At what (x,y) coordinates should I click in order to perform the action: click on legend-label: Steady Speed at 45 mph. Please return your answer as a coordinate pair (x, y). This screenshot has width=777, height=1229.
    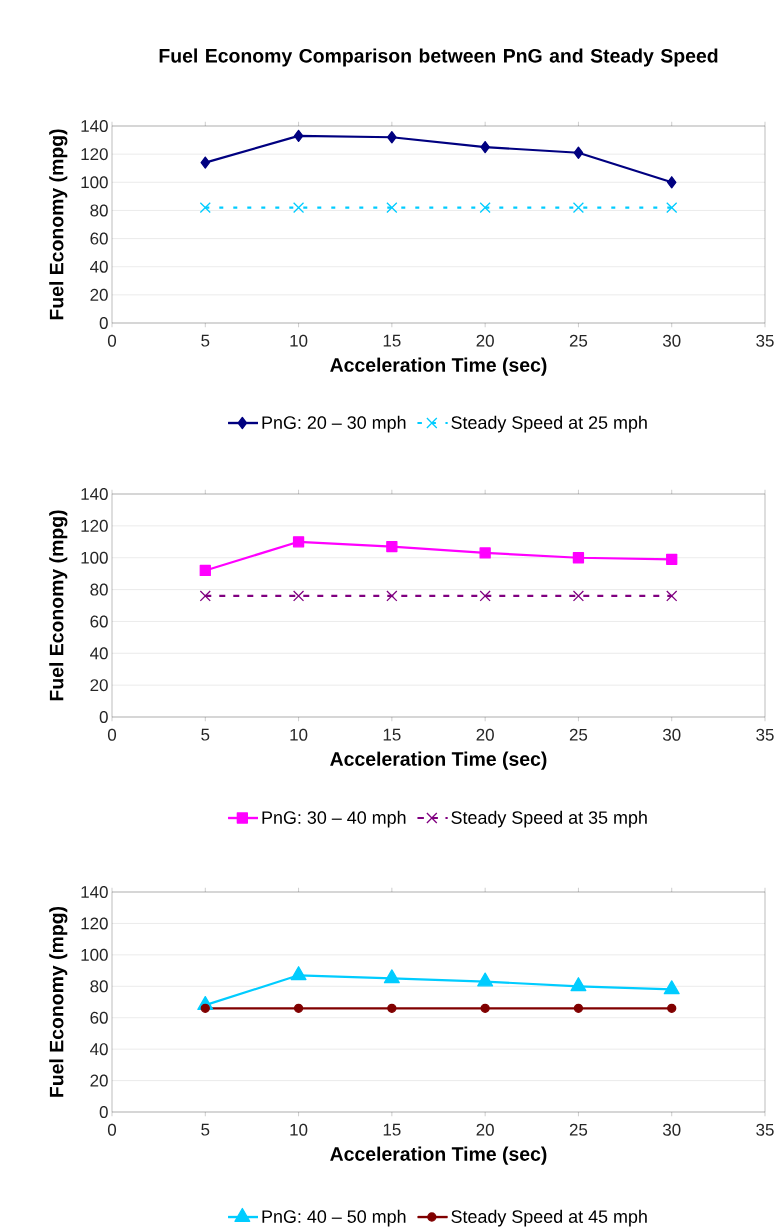
    Looking at the image, I should click on (549, 1218).